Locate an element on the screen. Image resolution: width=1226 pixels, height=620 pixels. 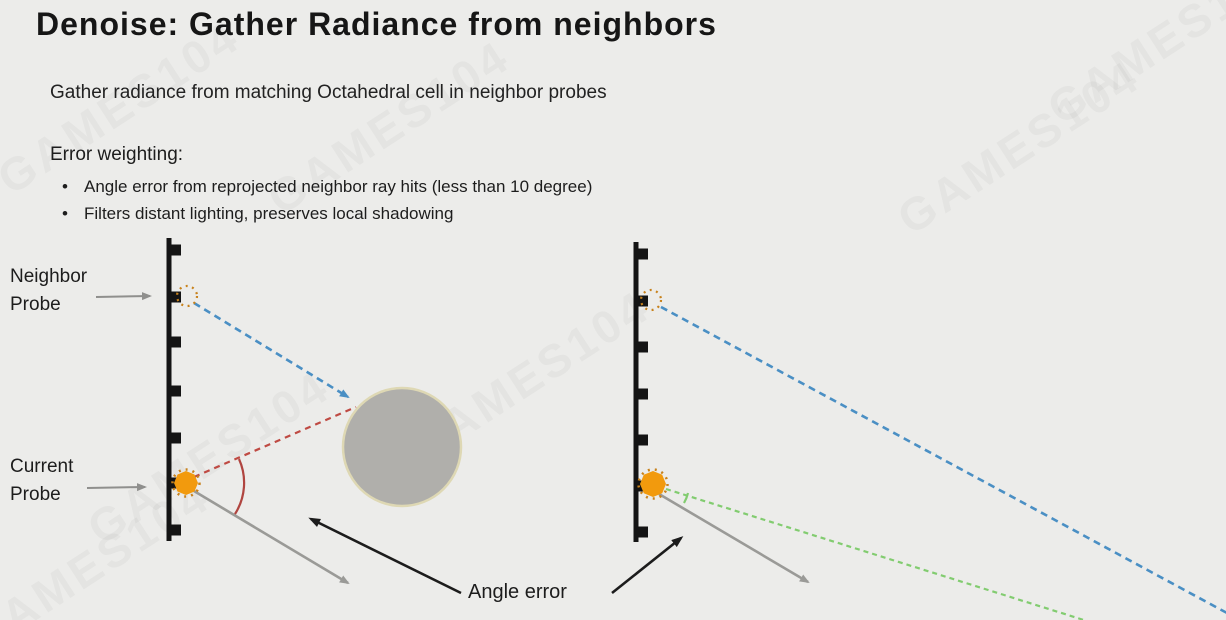
reprojected-ray-green is located at coordinates (876, 553).